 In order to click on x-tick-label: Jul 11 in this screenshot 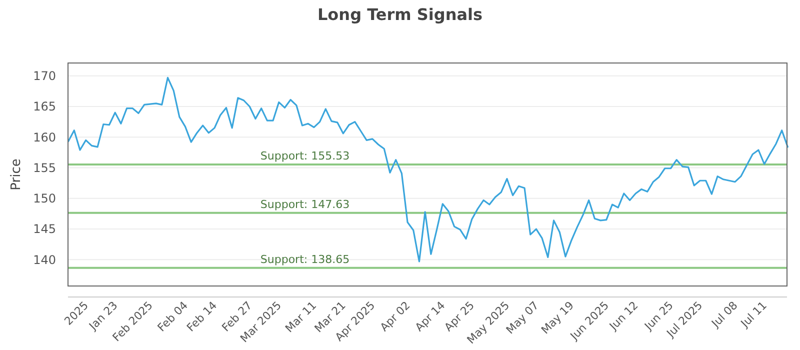, I will do `click(754, 314)`.